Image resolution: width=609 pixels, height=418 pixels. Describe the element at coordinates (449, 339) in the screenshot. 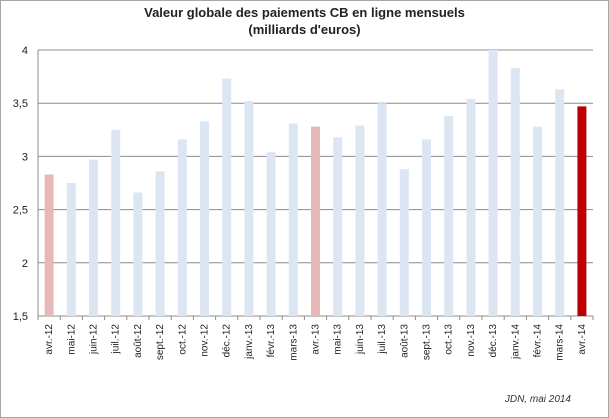

I see `x-tick-label: oct.-13` at that location.